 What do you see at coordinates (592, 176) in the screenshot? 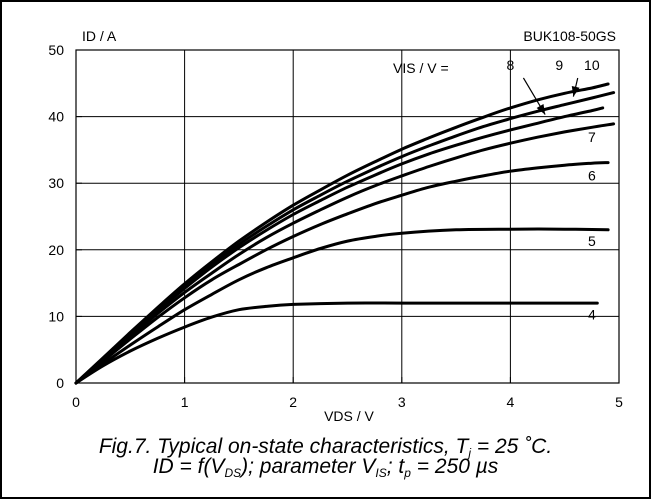
I see `curve-label-6: 6` at bounding box center [592, 176].